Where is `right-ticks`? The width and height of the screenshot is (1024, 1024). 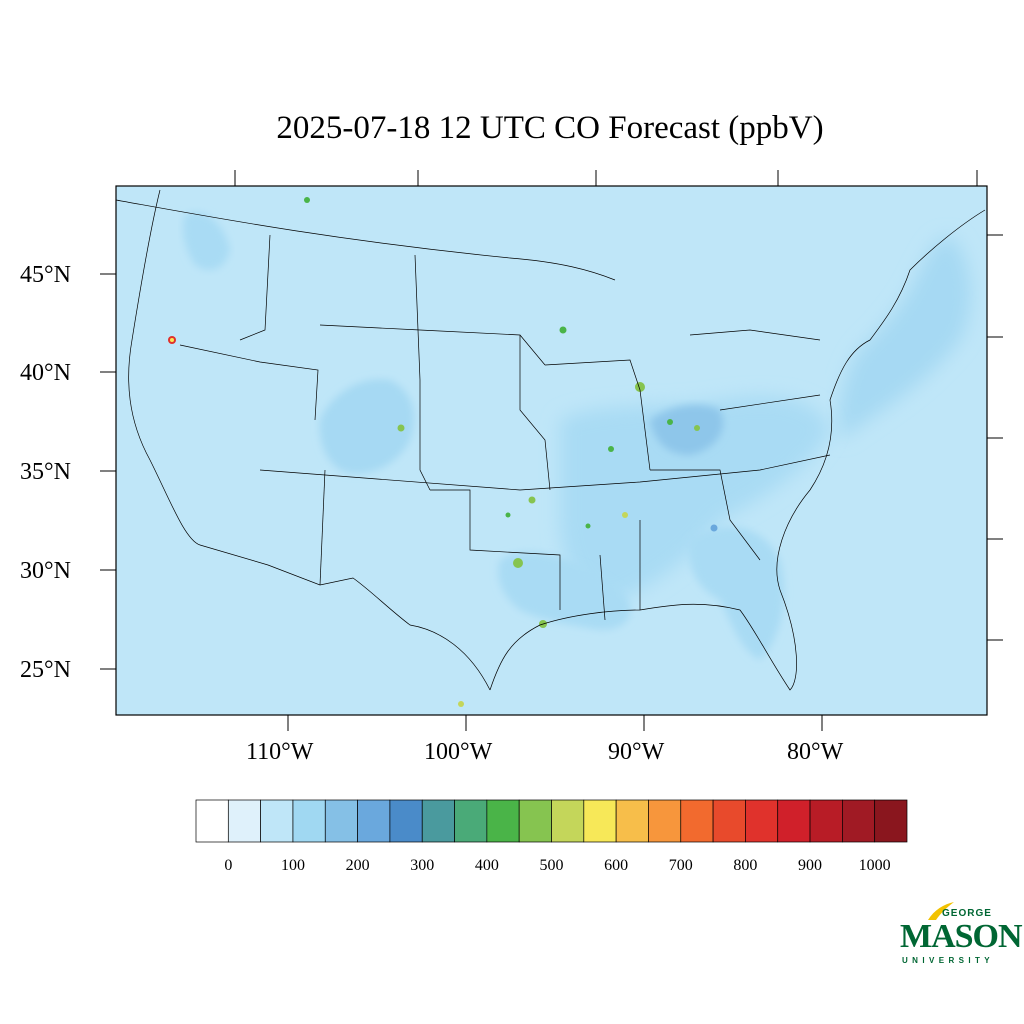
right-ticks is located at coordinates (995, 437).